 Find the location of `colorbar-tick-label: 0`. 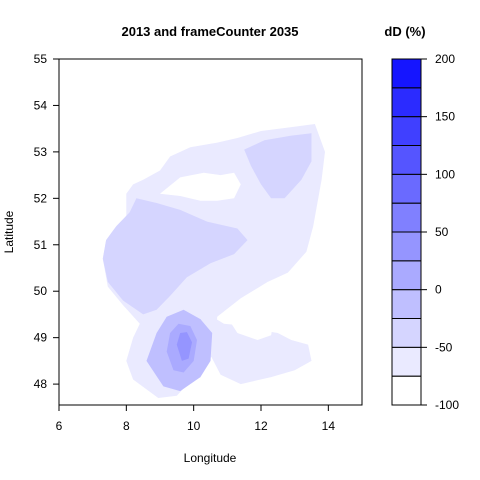

colorbar-tick-label: 0 is located at coordinates (438, 290).